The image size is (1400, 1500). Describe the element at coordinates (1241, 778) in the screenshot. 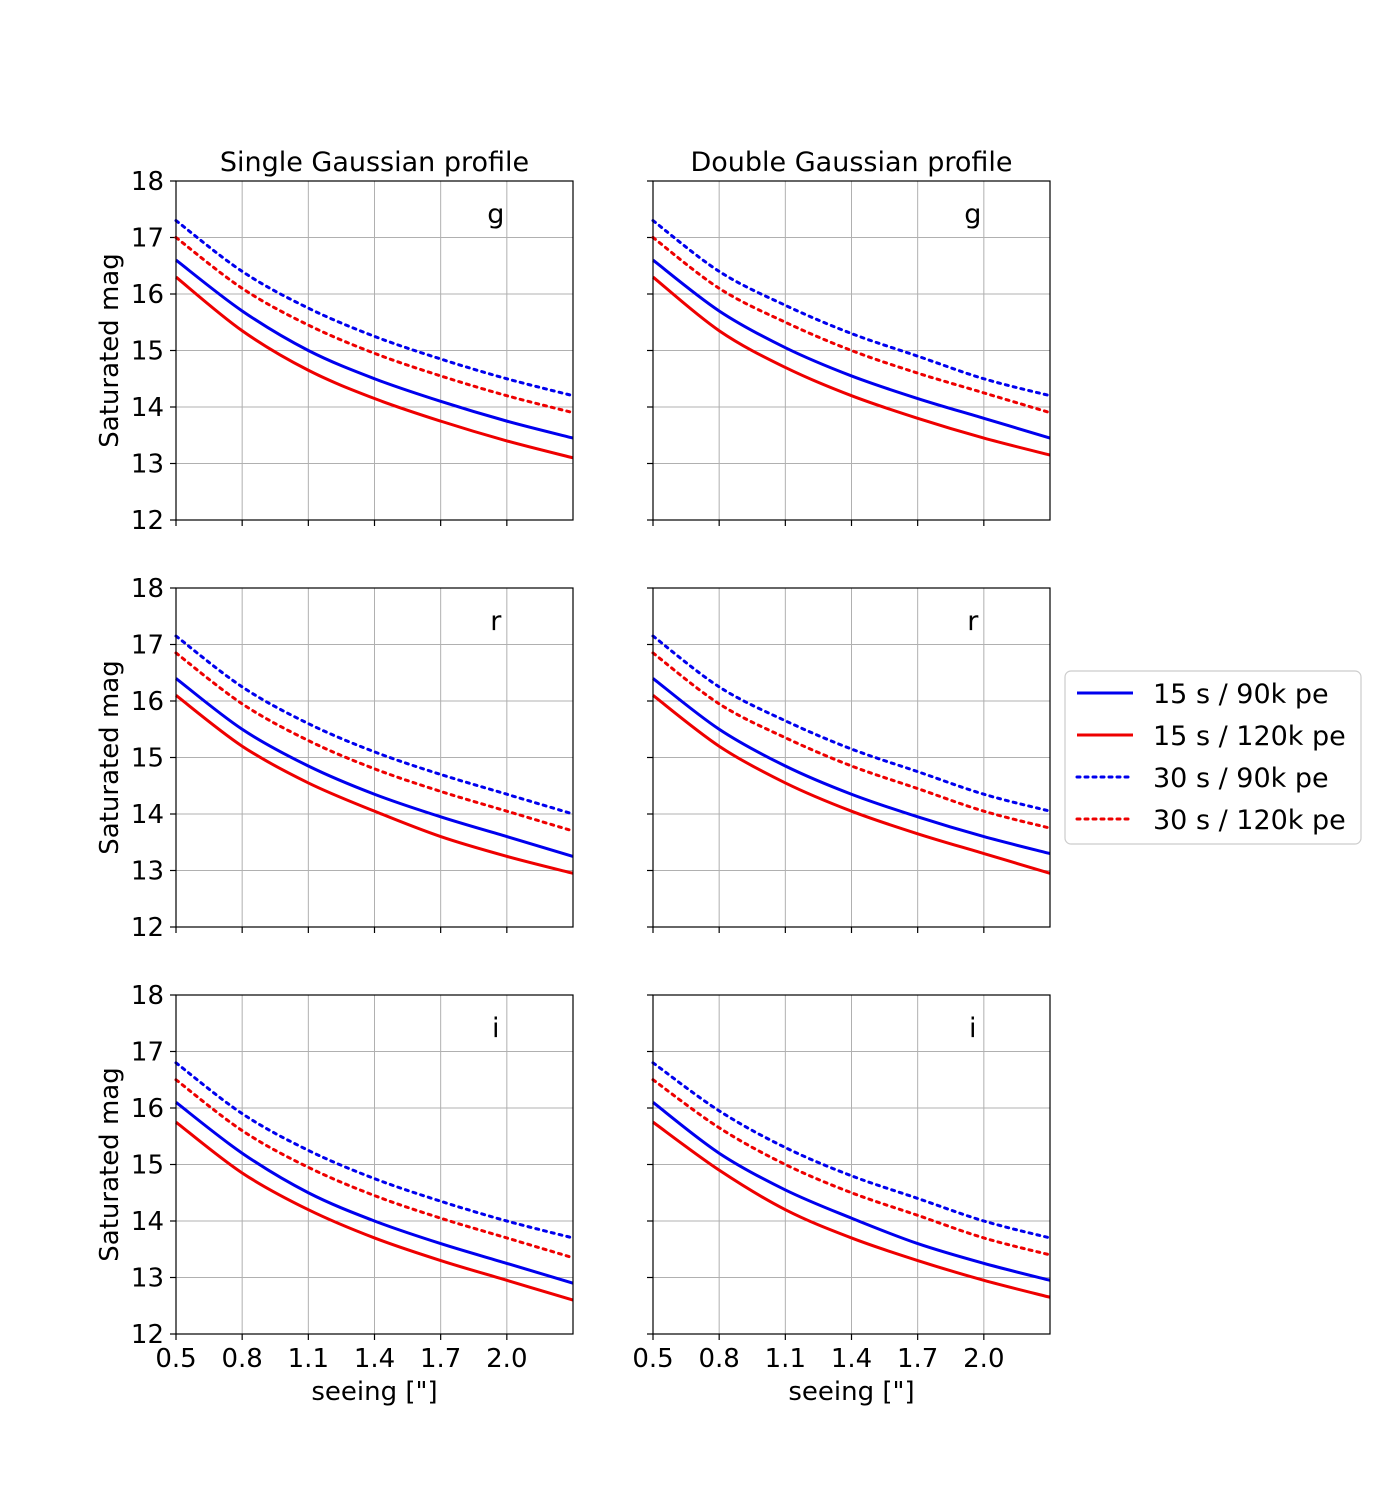

I see `legend-label: 30 s / 90k pe` at that location.